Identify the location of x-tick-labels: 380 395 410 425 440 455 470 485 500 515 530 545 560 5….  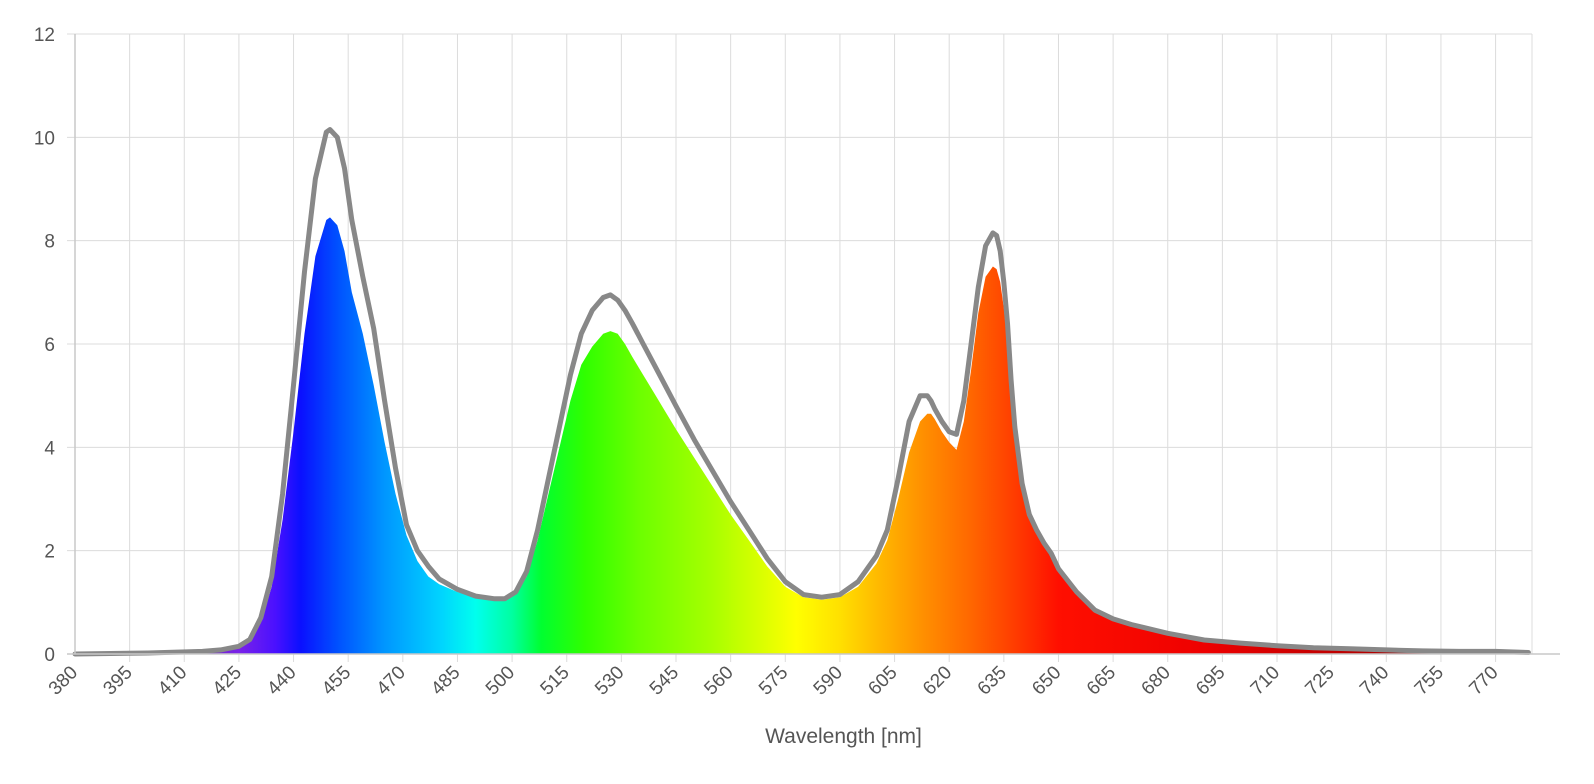
(774, 680).